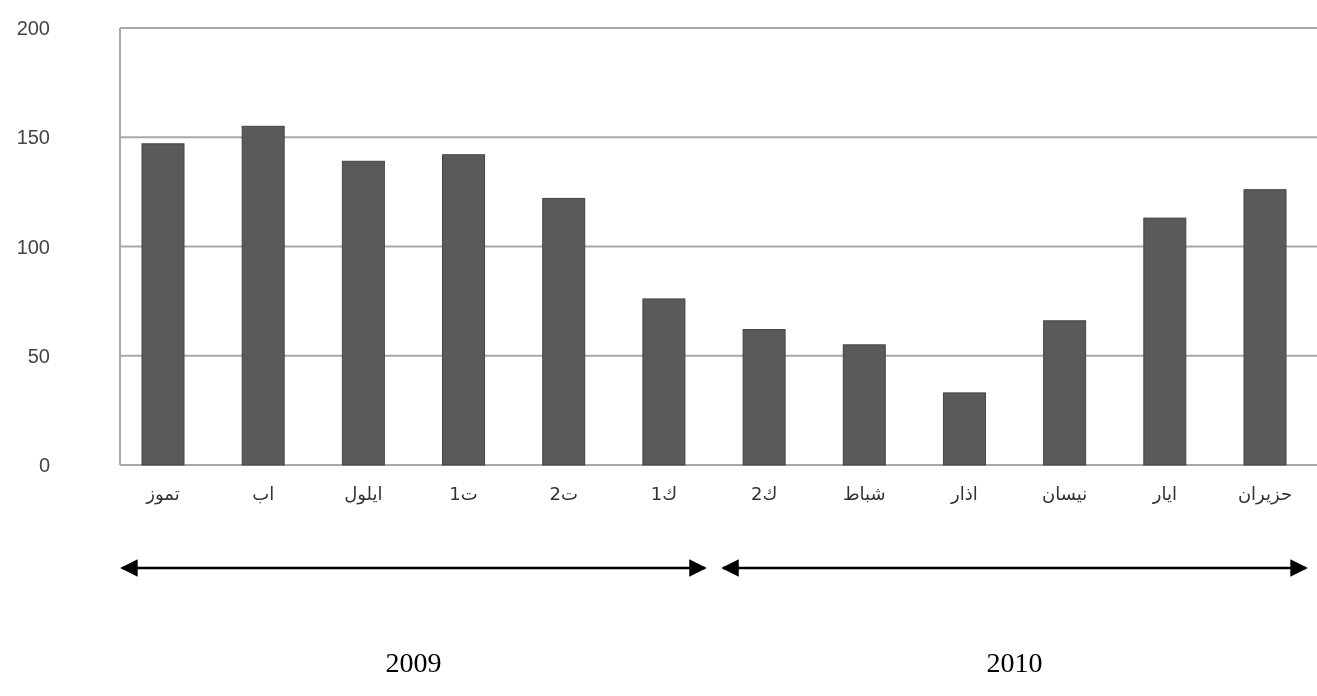 This screenshot has height=696, width=1317. I want to click on x-tick-label: نيسان, so click(1065, 493).